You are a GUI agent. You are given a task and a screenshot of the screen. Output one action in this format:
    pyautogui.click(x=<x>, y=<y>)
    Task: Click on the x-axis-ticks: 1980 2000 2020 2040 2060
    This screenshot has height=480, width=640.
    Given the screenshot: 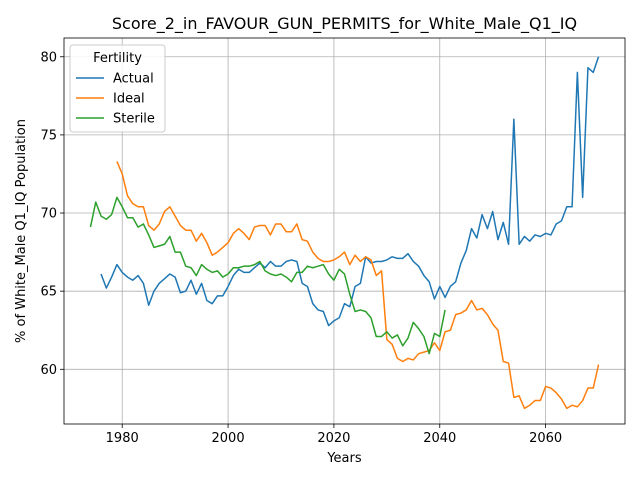 What is the action you would take?
    pyautogui.click(x=334, y=435)
    